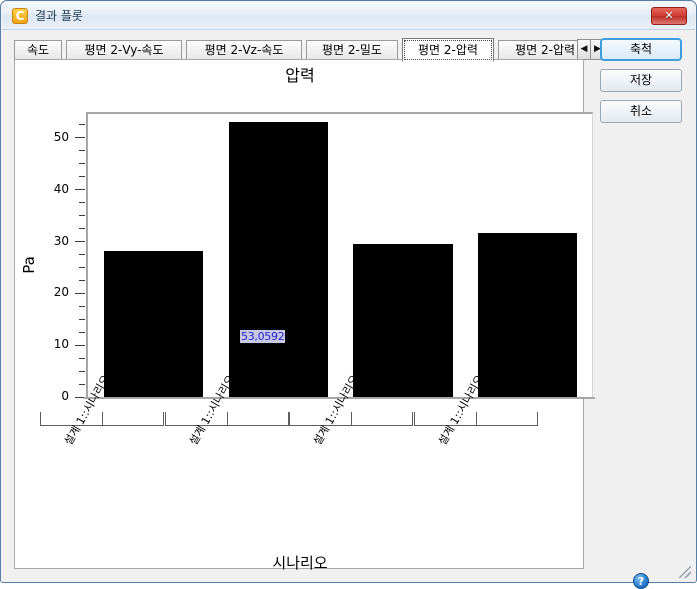  Describe the element at coordinates (244, 50) in the screenshot. I see `tab-plane2-vz-velocity: 평면 2-Vz-속도` at that location.